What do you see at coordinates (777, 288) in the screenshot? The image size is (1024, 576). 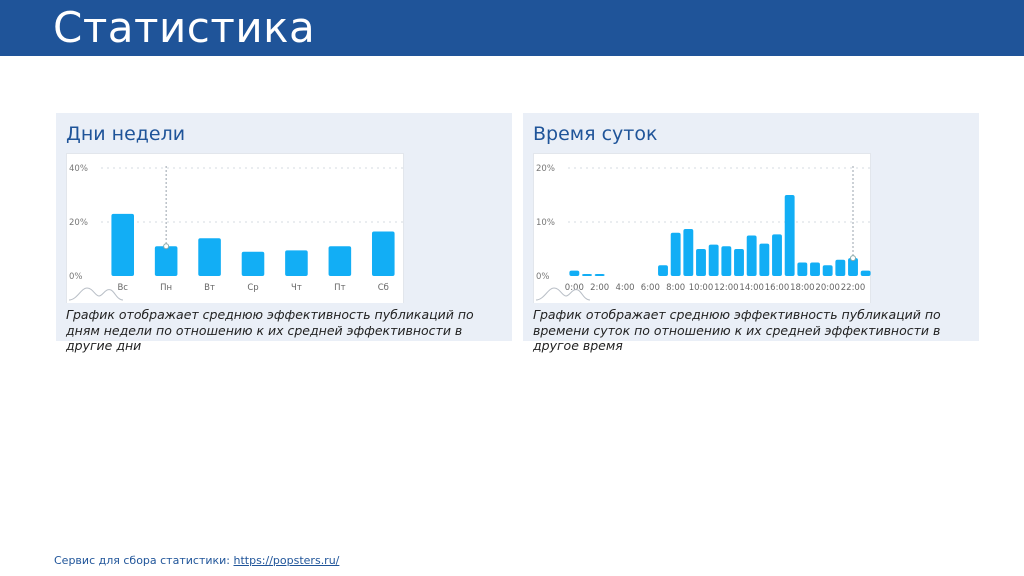 I see `x-tick-label: 16:00` at bounding box center [777, 288].